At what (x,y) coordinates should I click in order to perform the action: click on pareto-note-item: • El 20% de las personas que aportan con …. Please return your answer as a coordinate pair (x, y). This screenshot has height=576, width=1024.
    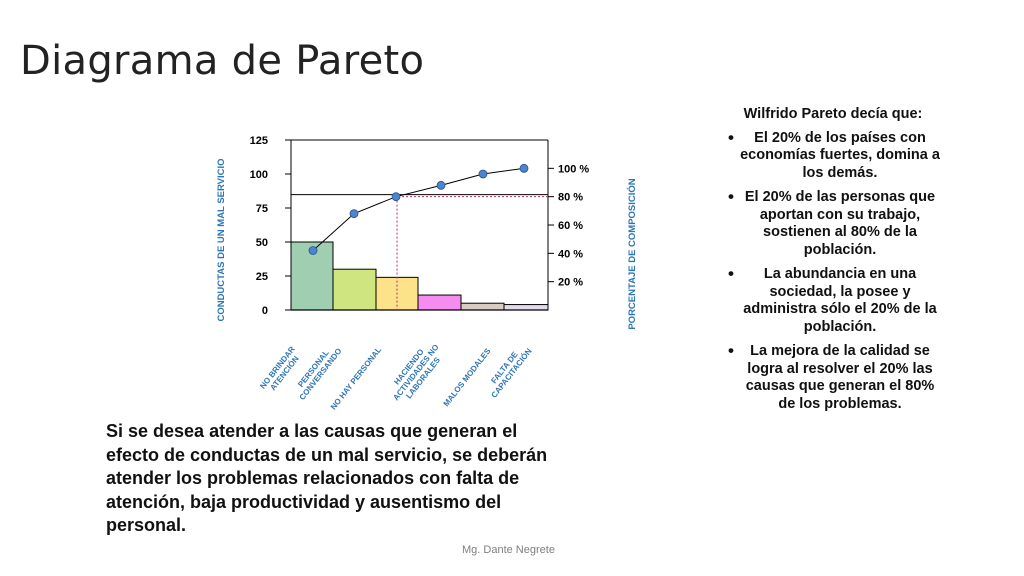
    Looking at the image, I should click on (833, 223).